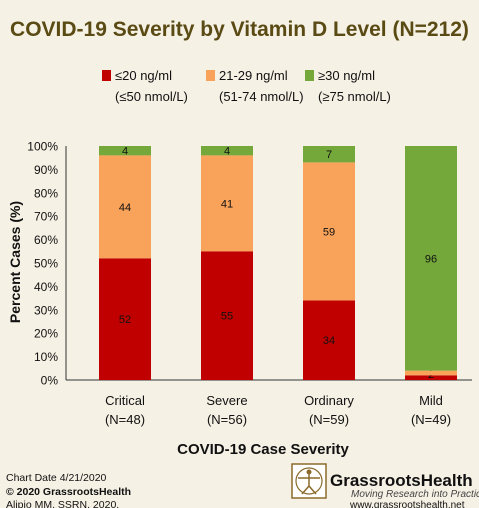 Image resolution: width=479 pixels, height=508 pixels. What do you see at coordinates (46, 264) in the screenshot?
I see `y-tick-label: 50%` at bounding box center [46, 264].